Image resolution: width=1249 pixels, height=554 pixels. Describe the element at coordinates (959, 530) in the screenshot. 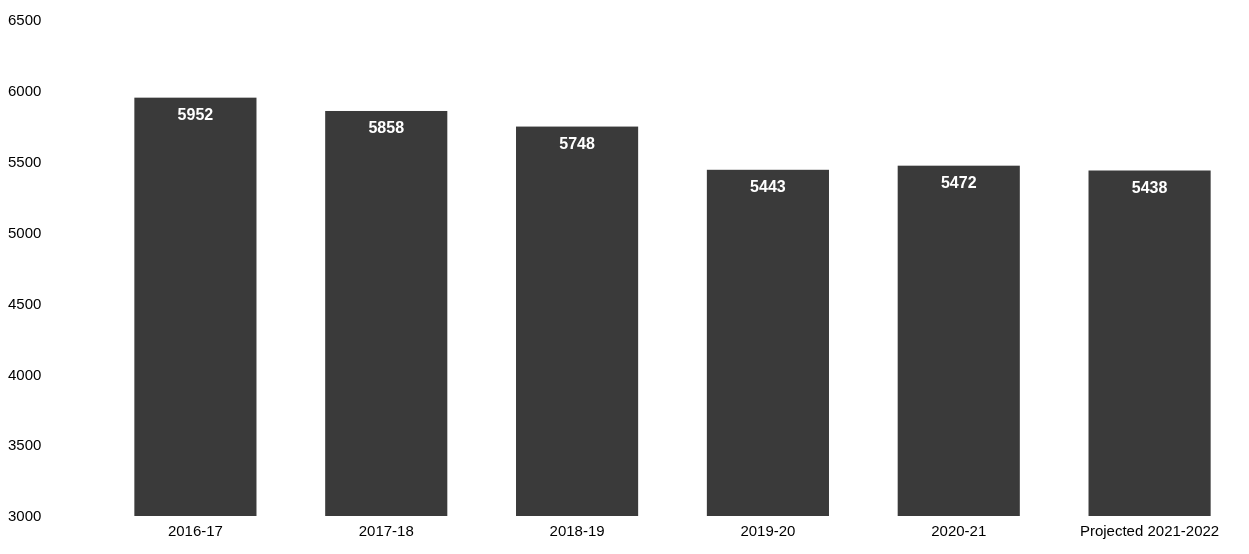

I see `x-tick-label: 2020-21` at that location.